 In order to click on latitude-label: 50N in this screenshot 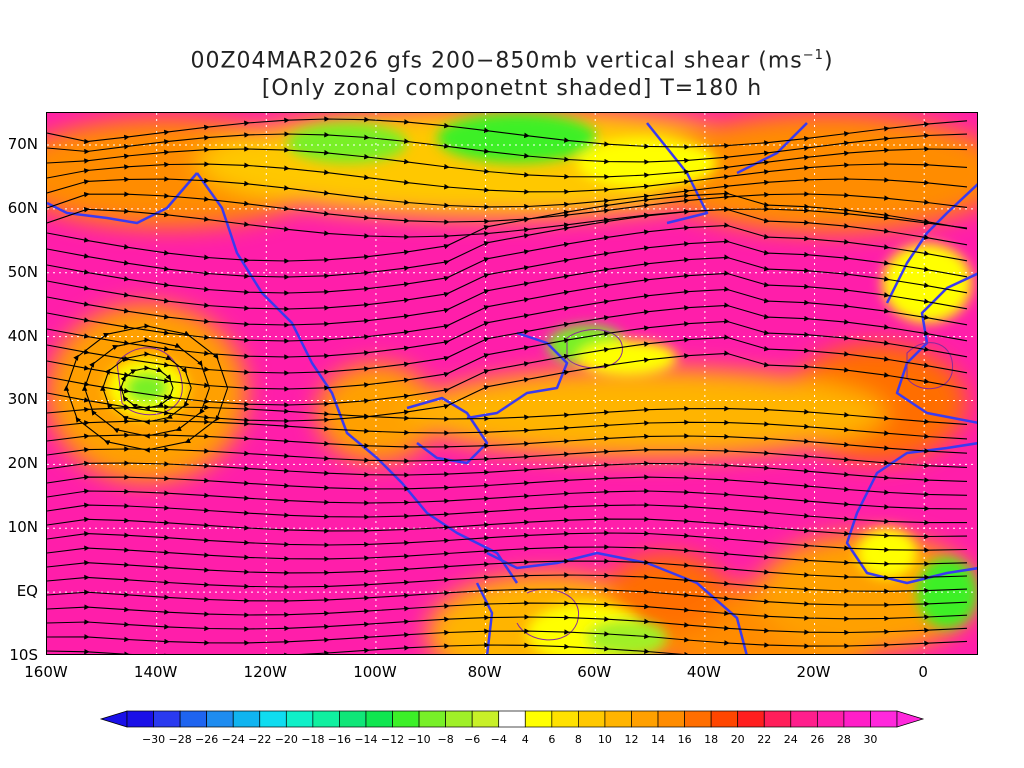, I will do `click(22, 271)`.